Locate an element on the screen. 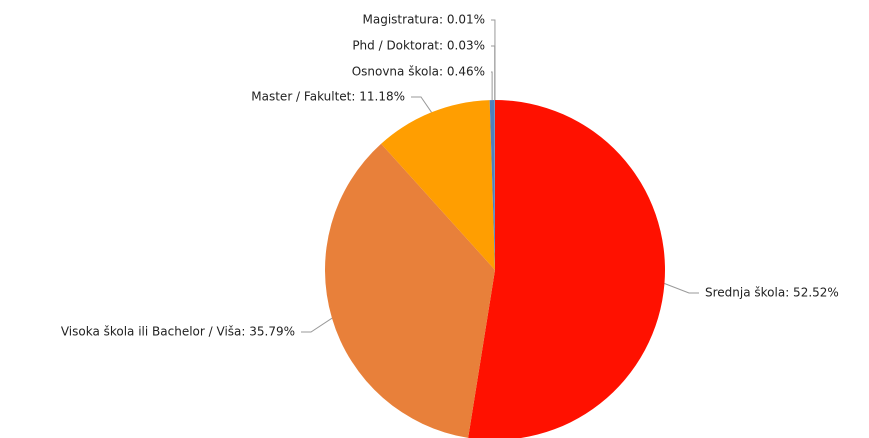 The width and height of the screenshot is (869, 438). slice-label: Visoka škola ili Bachelor / Viša: 35.79% is located at coordinates (178, 332).